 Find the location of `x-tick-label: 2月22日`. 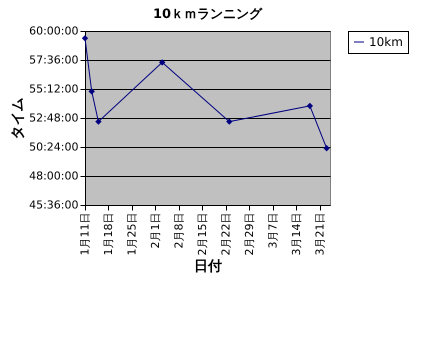

x-tick-label: 2月22日 is located at coordinates (225, 234).